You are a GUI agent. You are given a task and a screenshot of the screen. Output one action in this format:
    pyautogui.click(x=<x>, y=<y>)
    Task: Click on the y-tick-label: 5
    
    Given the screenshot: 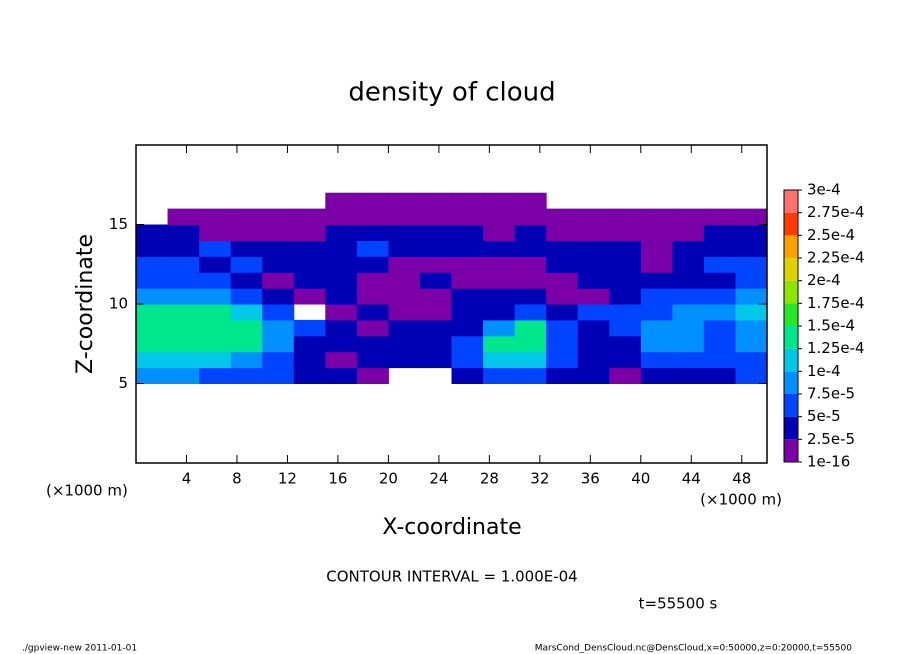 What is the action you would take?
    pyautogui.click(x=123, y=383)
    